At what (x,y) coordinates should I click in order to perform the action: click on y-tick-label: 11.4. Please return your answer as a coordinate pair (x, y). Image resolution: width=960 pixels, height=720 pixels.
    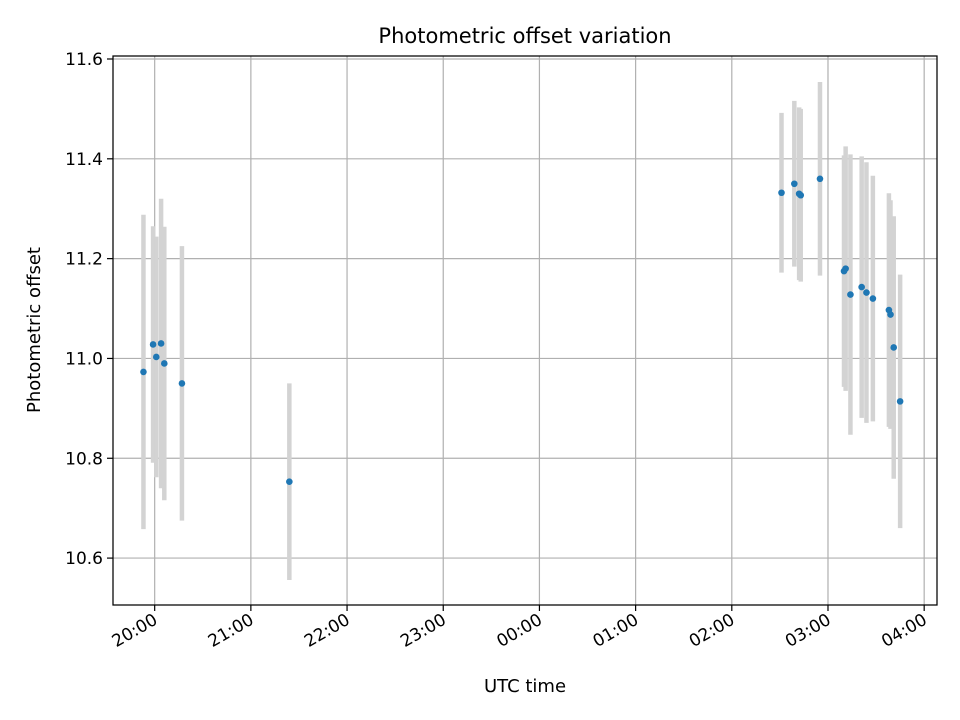
    Looking at the image, I should click on (84, 160).